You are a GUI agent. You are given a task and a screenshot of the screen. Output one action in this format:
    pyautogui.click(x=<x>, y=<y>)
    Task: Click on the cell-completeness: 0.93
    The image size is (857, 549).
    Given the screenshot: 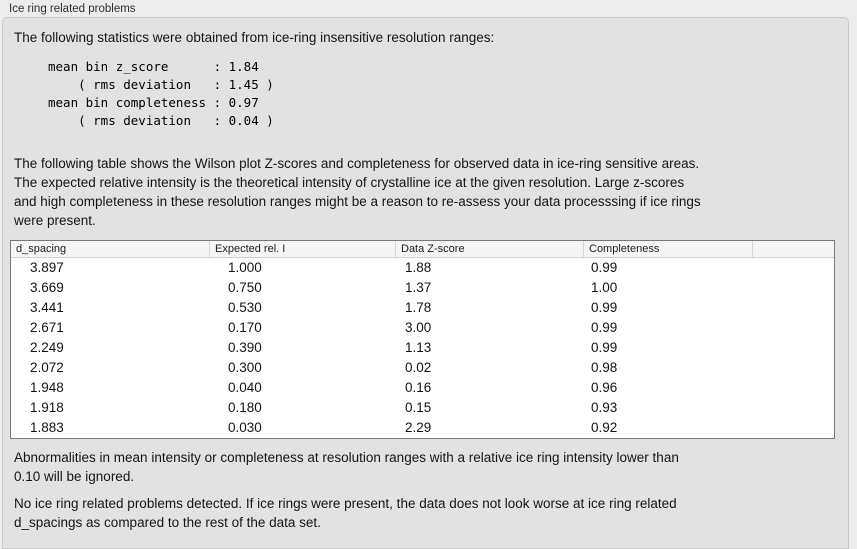 What is the action you would take?
    pyautogui.click(x=604, y=407)
    